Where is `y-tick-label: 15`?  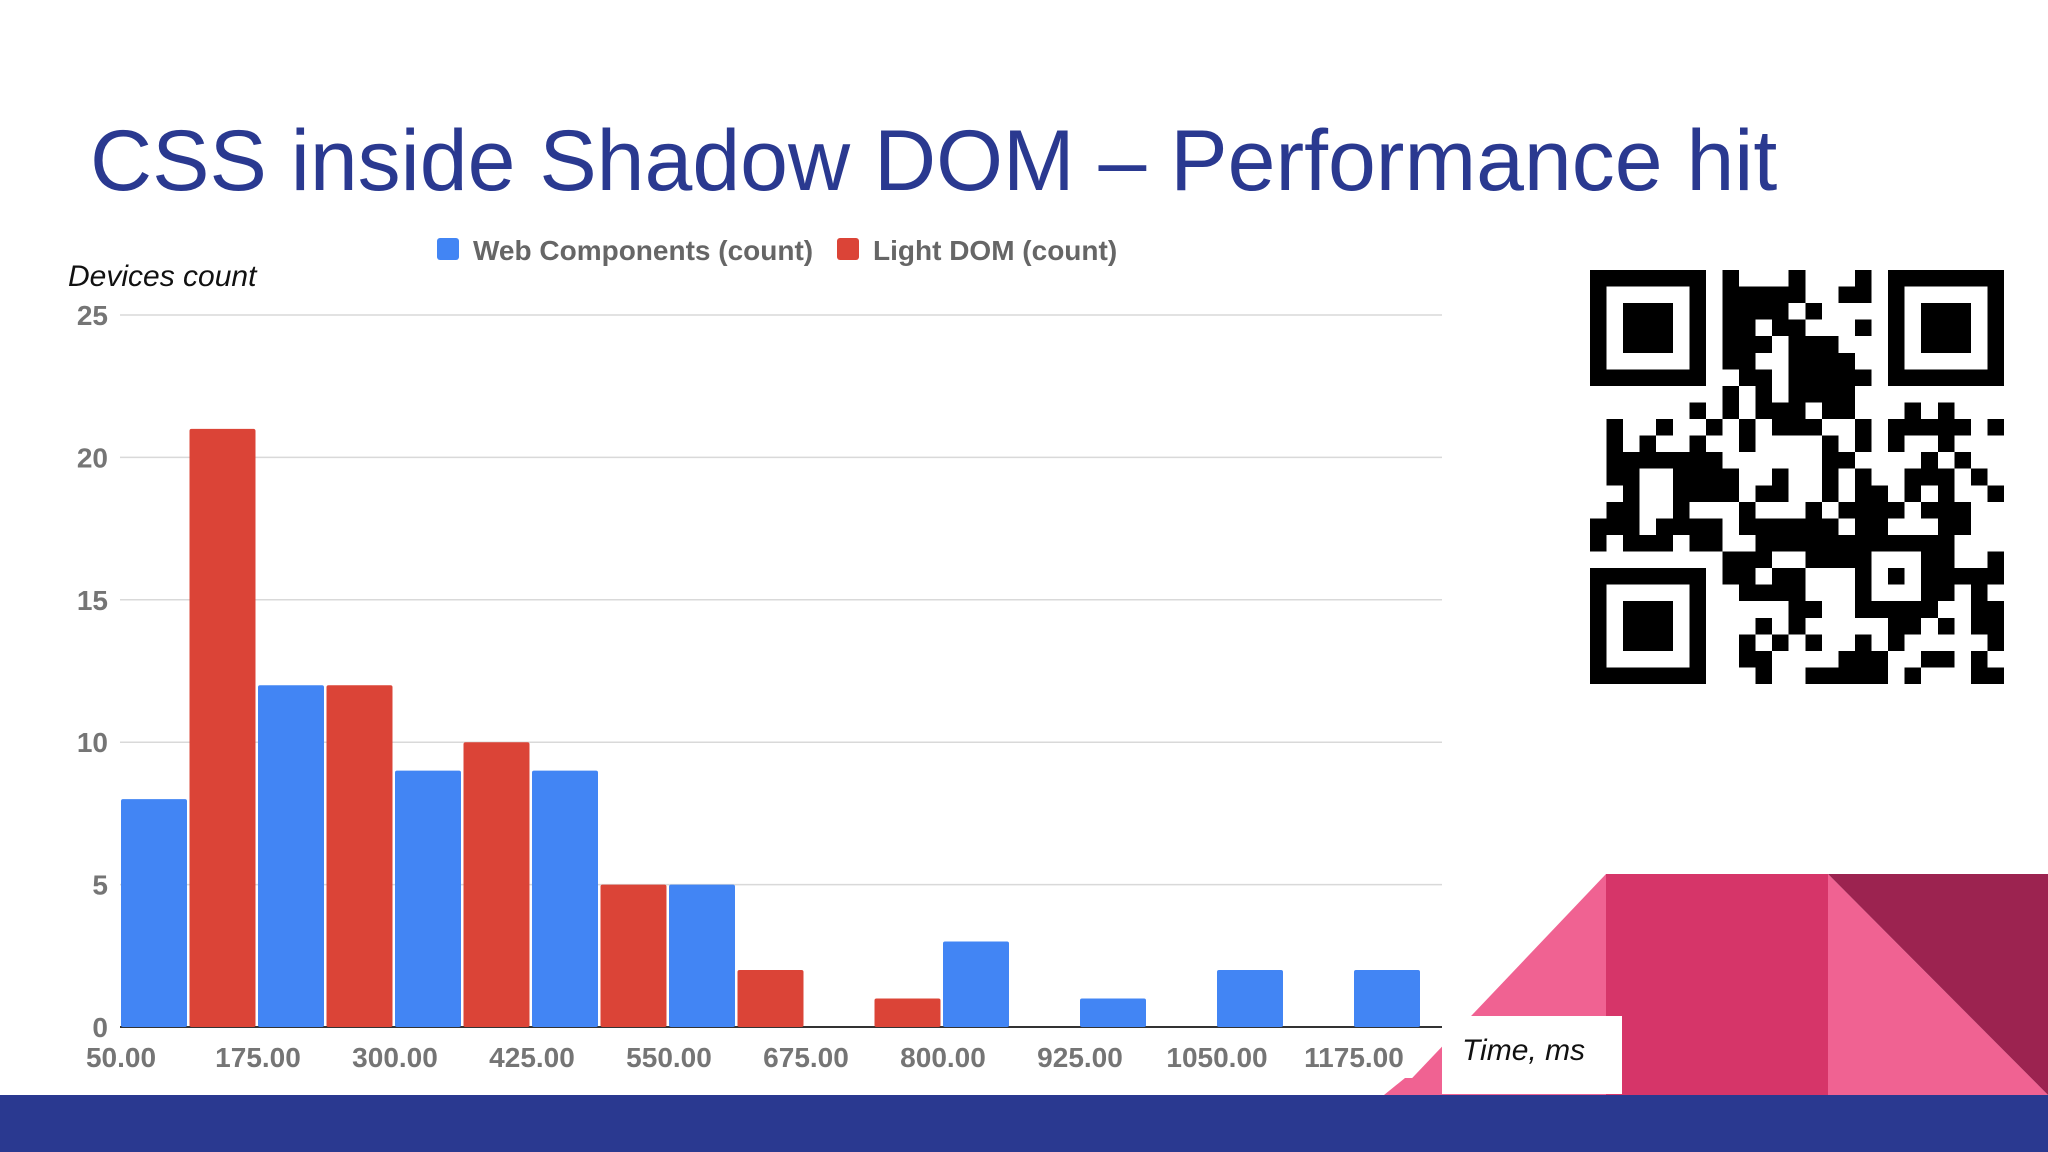 y-tick-label: 15 is located at coordinates (92, 600).